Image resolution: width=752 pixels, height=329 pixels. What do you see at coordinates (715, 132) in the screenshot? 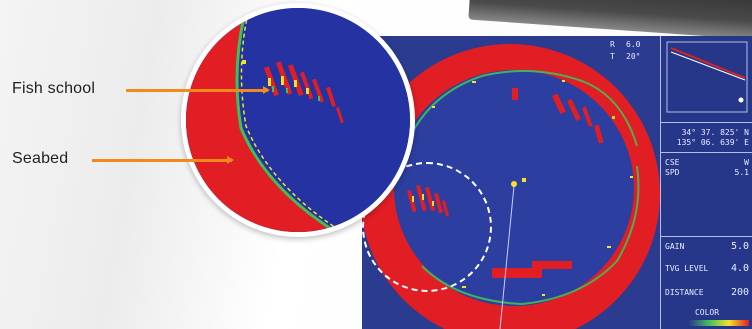
I see `position-lat: 34° 37. 825' N` at bounding box center [715, 132].